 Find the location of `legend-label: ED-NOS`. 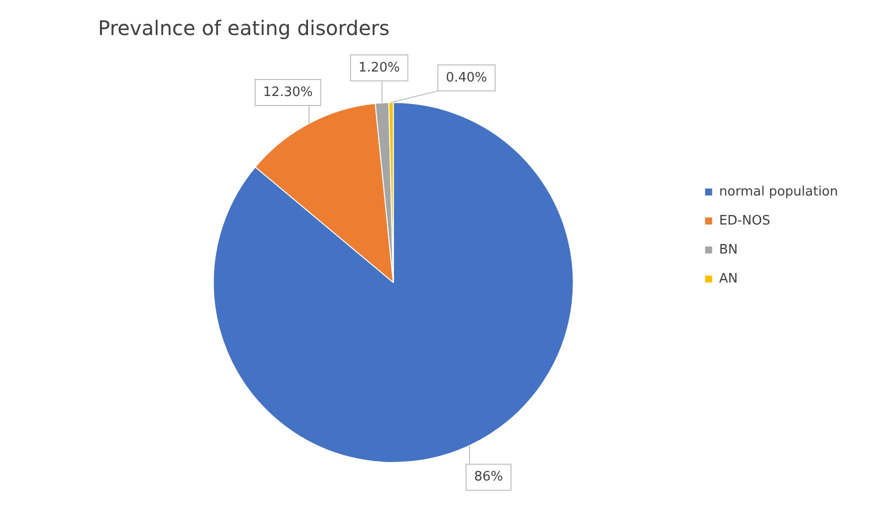

legend-label: ED-NOS is located at coordinates (744, 220).